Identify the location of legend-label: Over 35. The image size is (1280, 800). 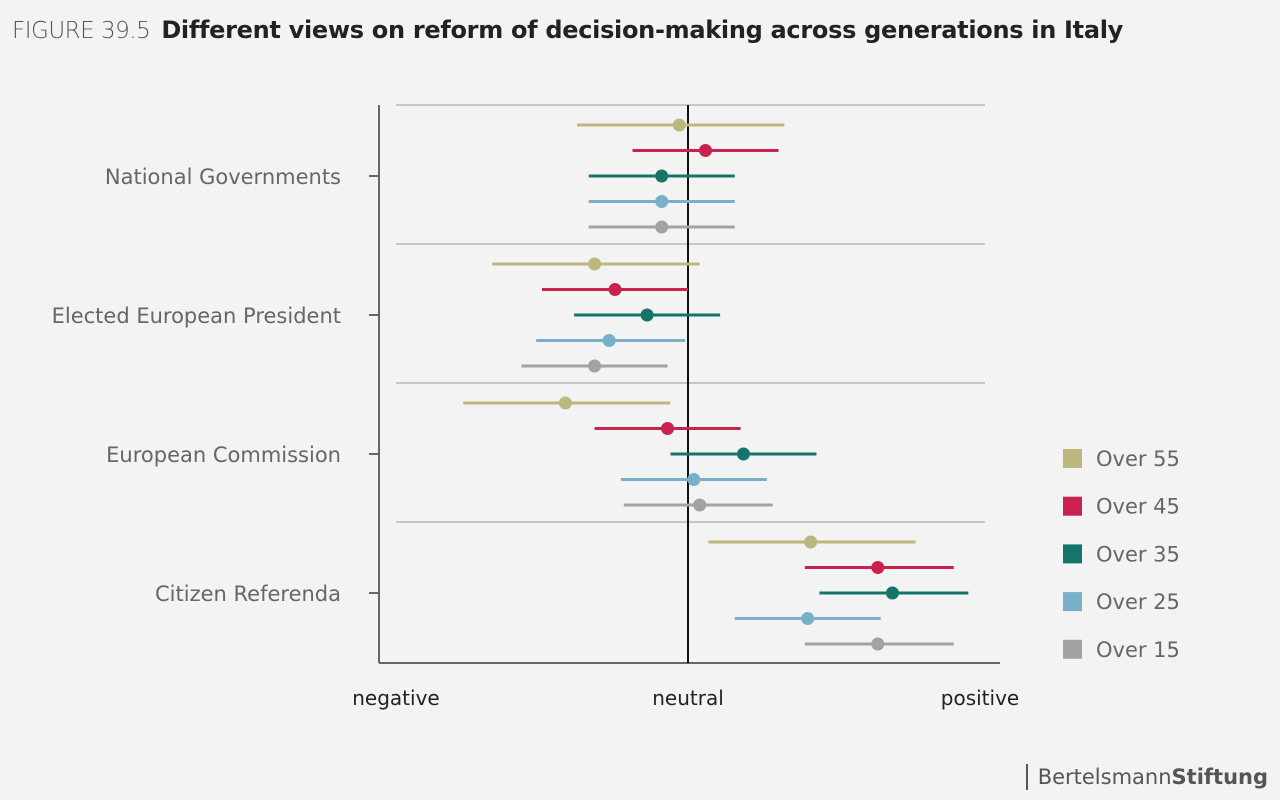
(1138, 554).